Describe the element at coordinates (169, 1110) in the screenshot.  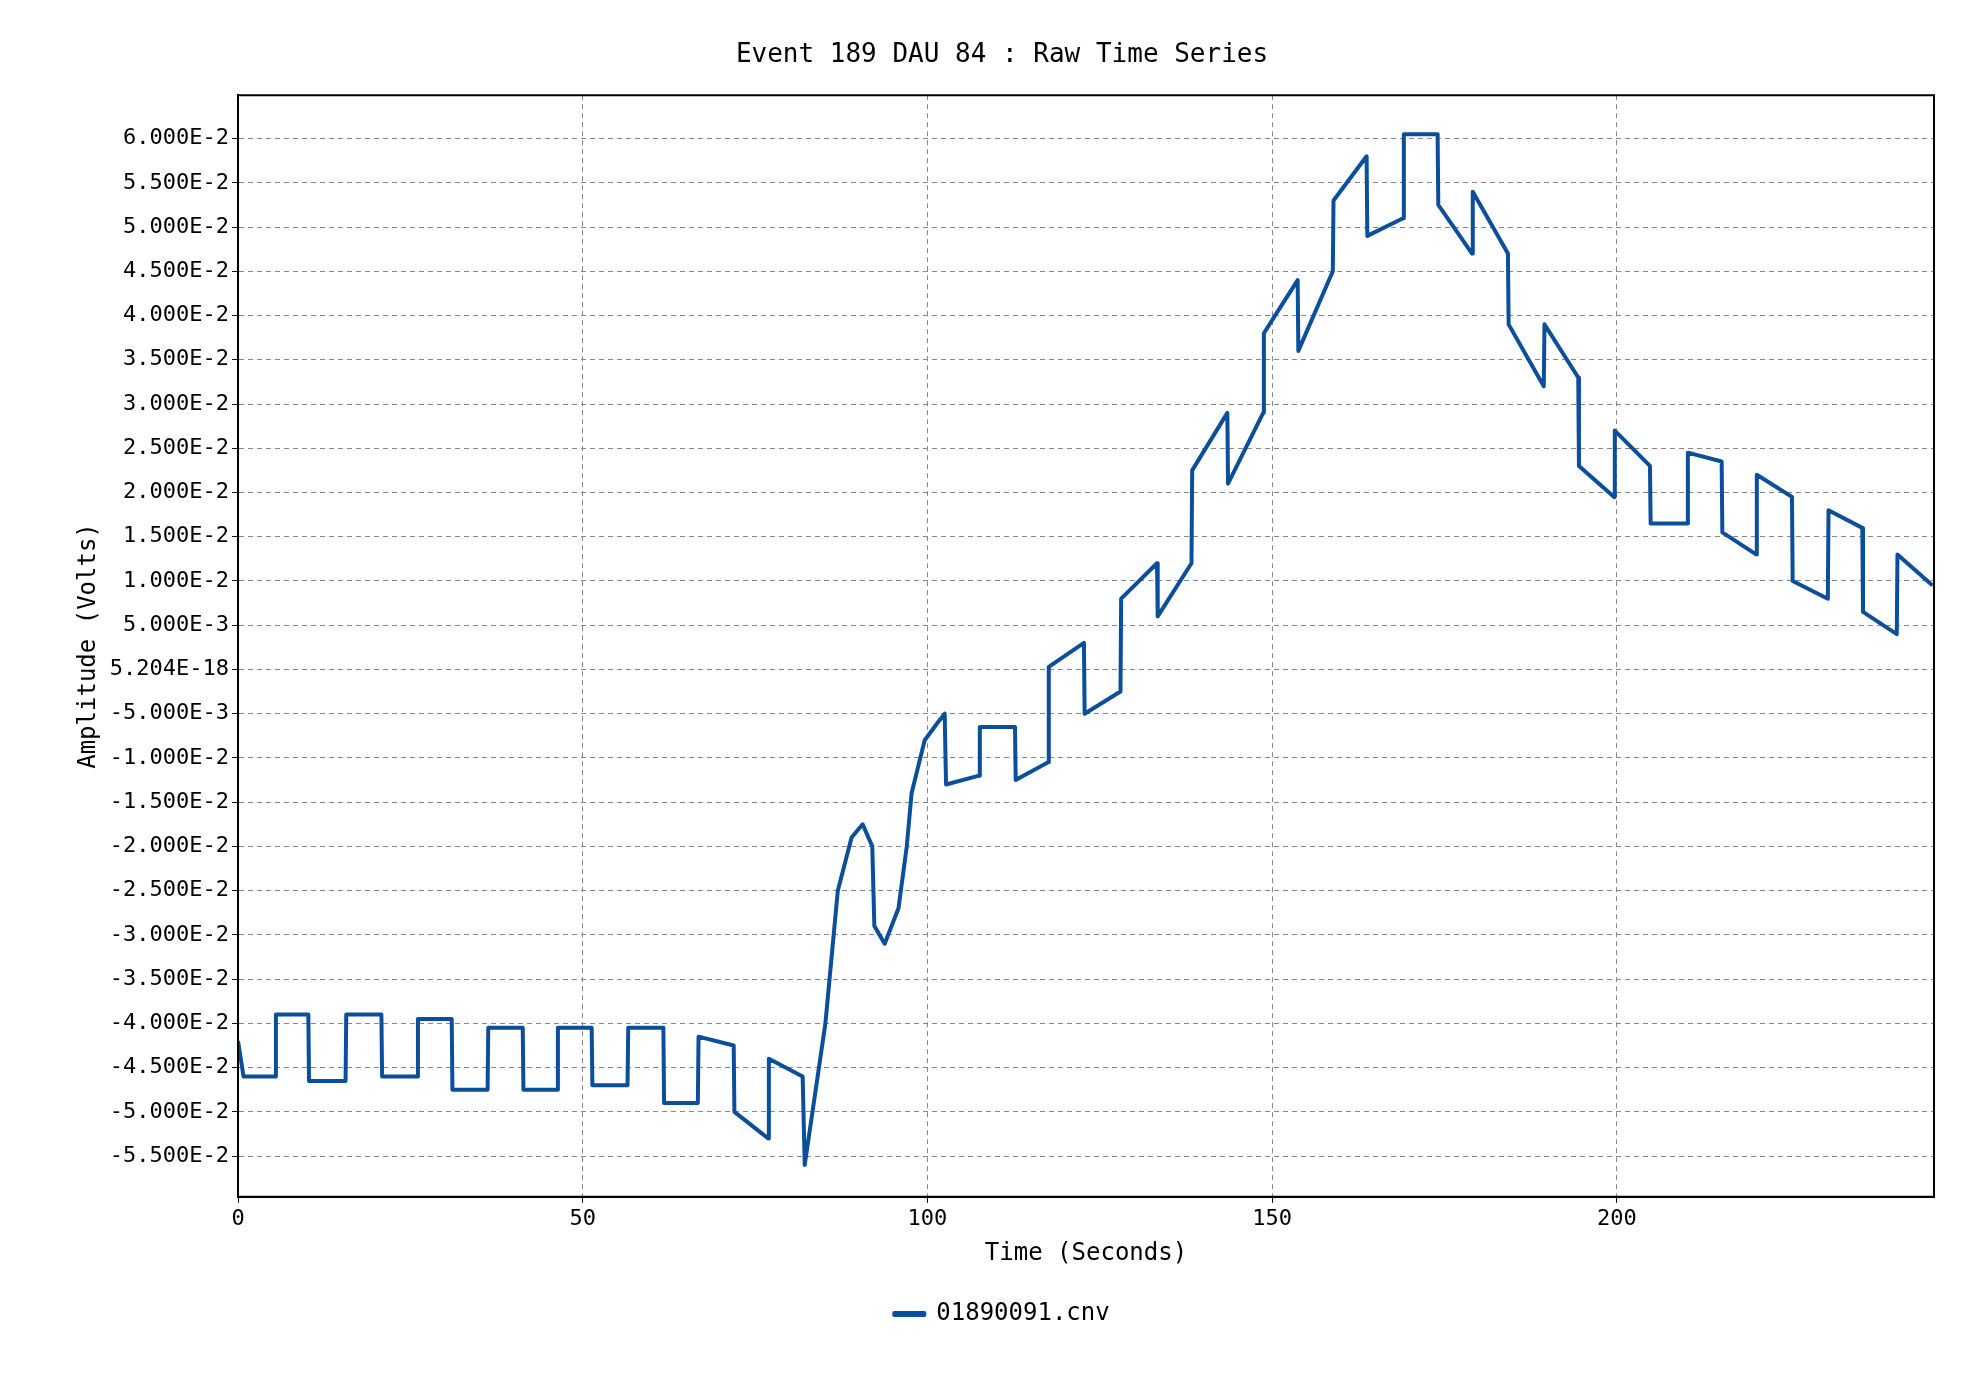
I see `y-tick-label: -5.000E-2` at that location.